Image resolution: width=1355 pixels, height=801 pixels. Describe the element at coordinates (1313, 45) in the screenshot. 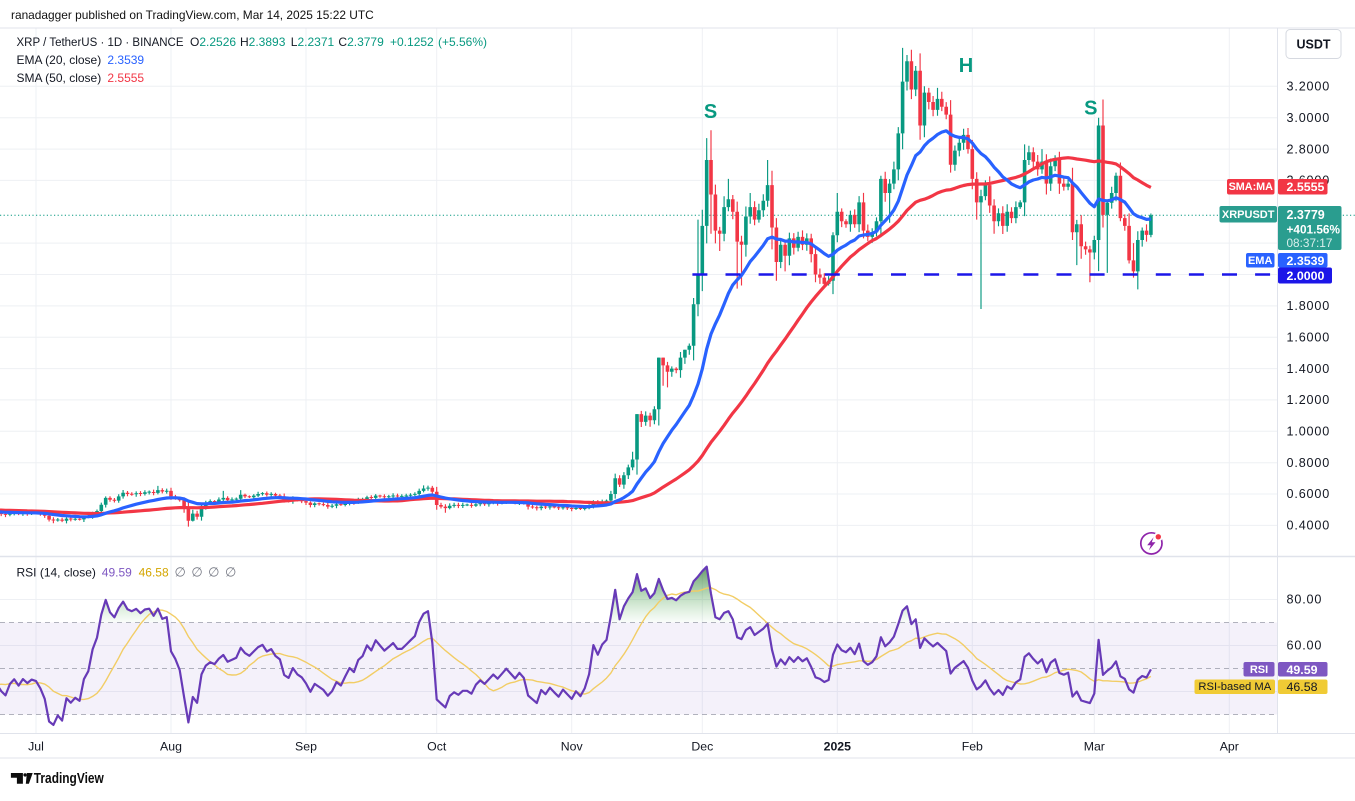

I see `svg-text: USDT` at that location.